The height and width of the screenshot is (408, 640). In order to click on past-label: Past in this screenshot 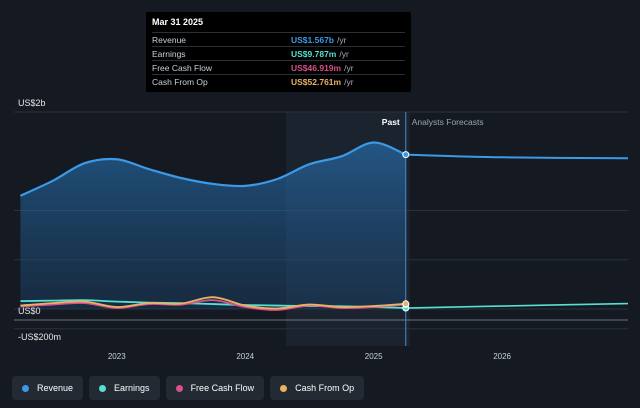, I will do `click(391, 122)`.